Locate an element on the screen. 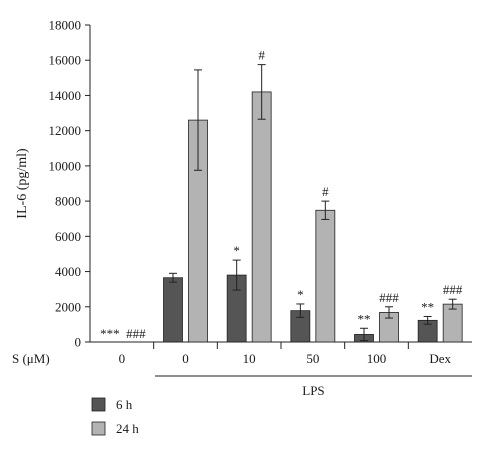  y-tick-label: 12000 is located at coordinates (65, 130).